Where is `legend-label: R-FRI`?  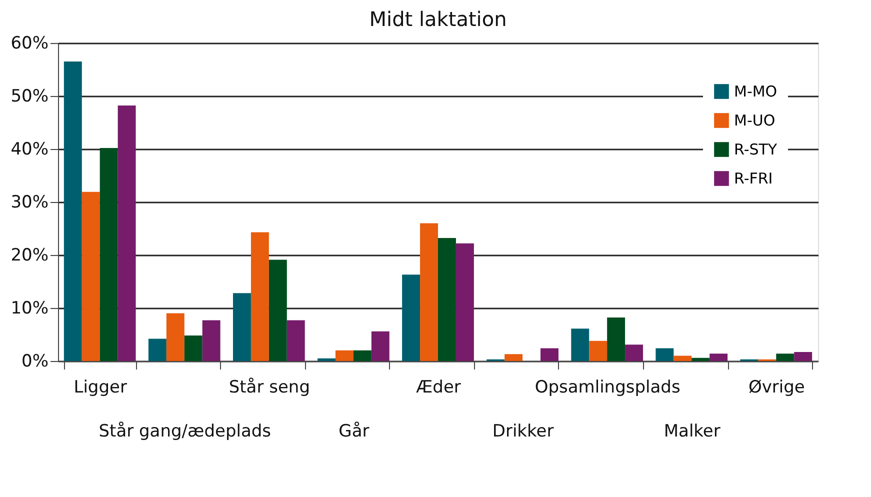
legend-label: R-FRI is located at coordinates (753, 179).